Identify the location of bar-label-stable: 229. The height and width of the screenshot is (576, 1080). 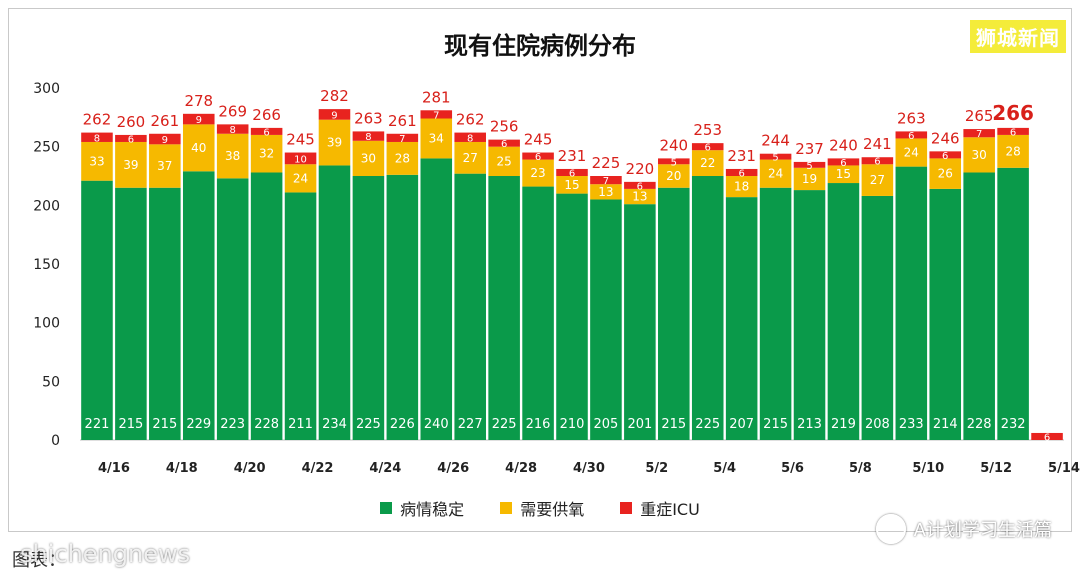
(198, 424).